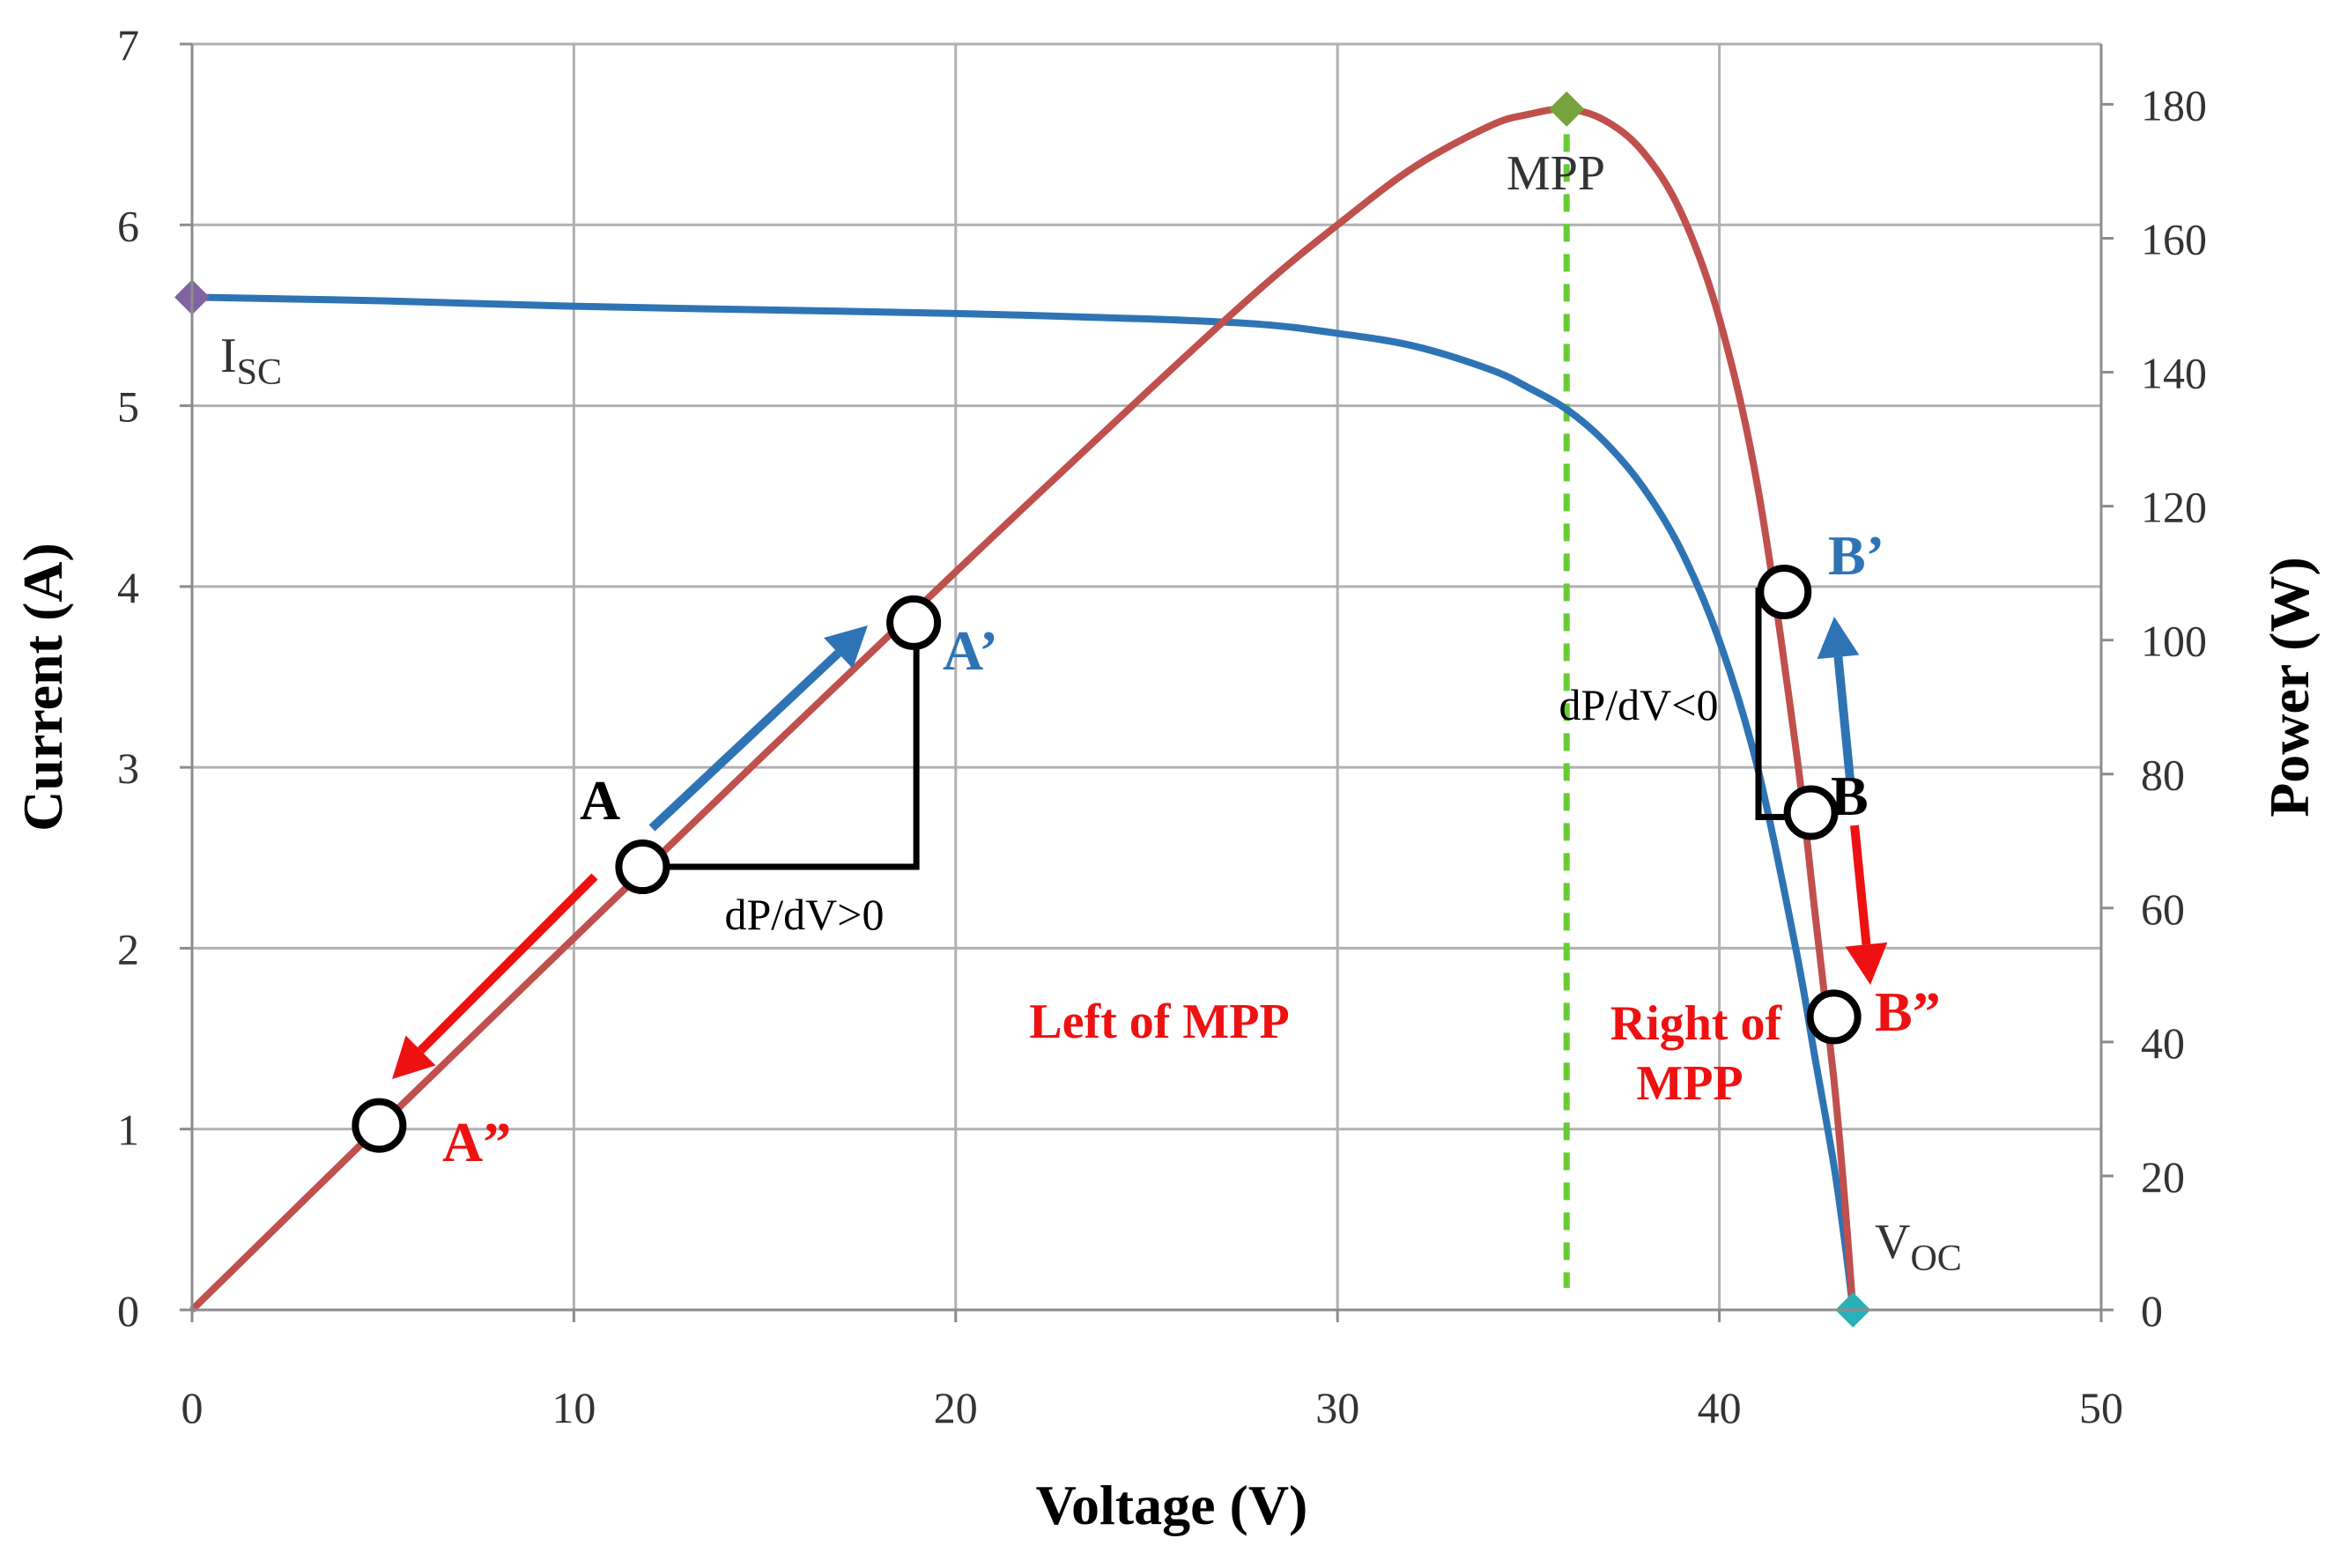  What do you see at coordinates (2174, 641) in the screenshot?
I see `y-right-tick-label: 100` at bounding box center [2174, 641].